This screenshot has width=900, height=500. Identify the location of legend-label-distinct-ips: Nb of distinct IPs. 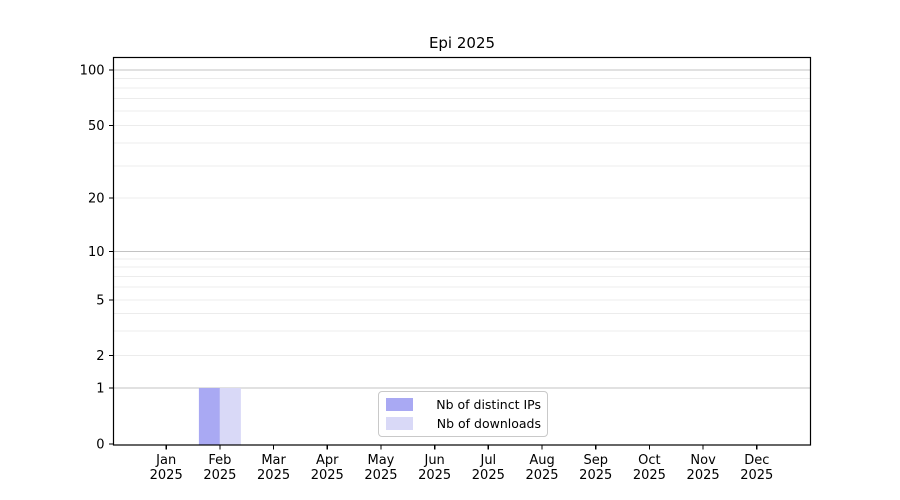
(488, 405).